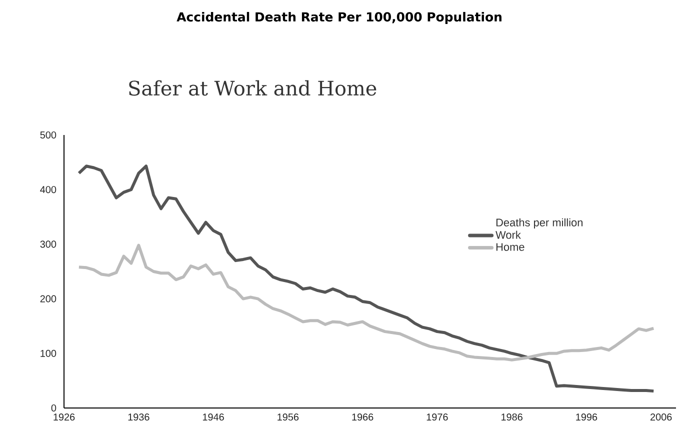 The image size is (679, 440). I want to click on y-tick-label: 0, so click(53, 408).